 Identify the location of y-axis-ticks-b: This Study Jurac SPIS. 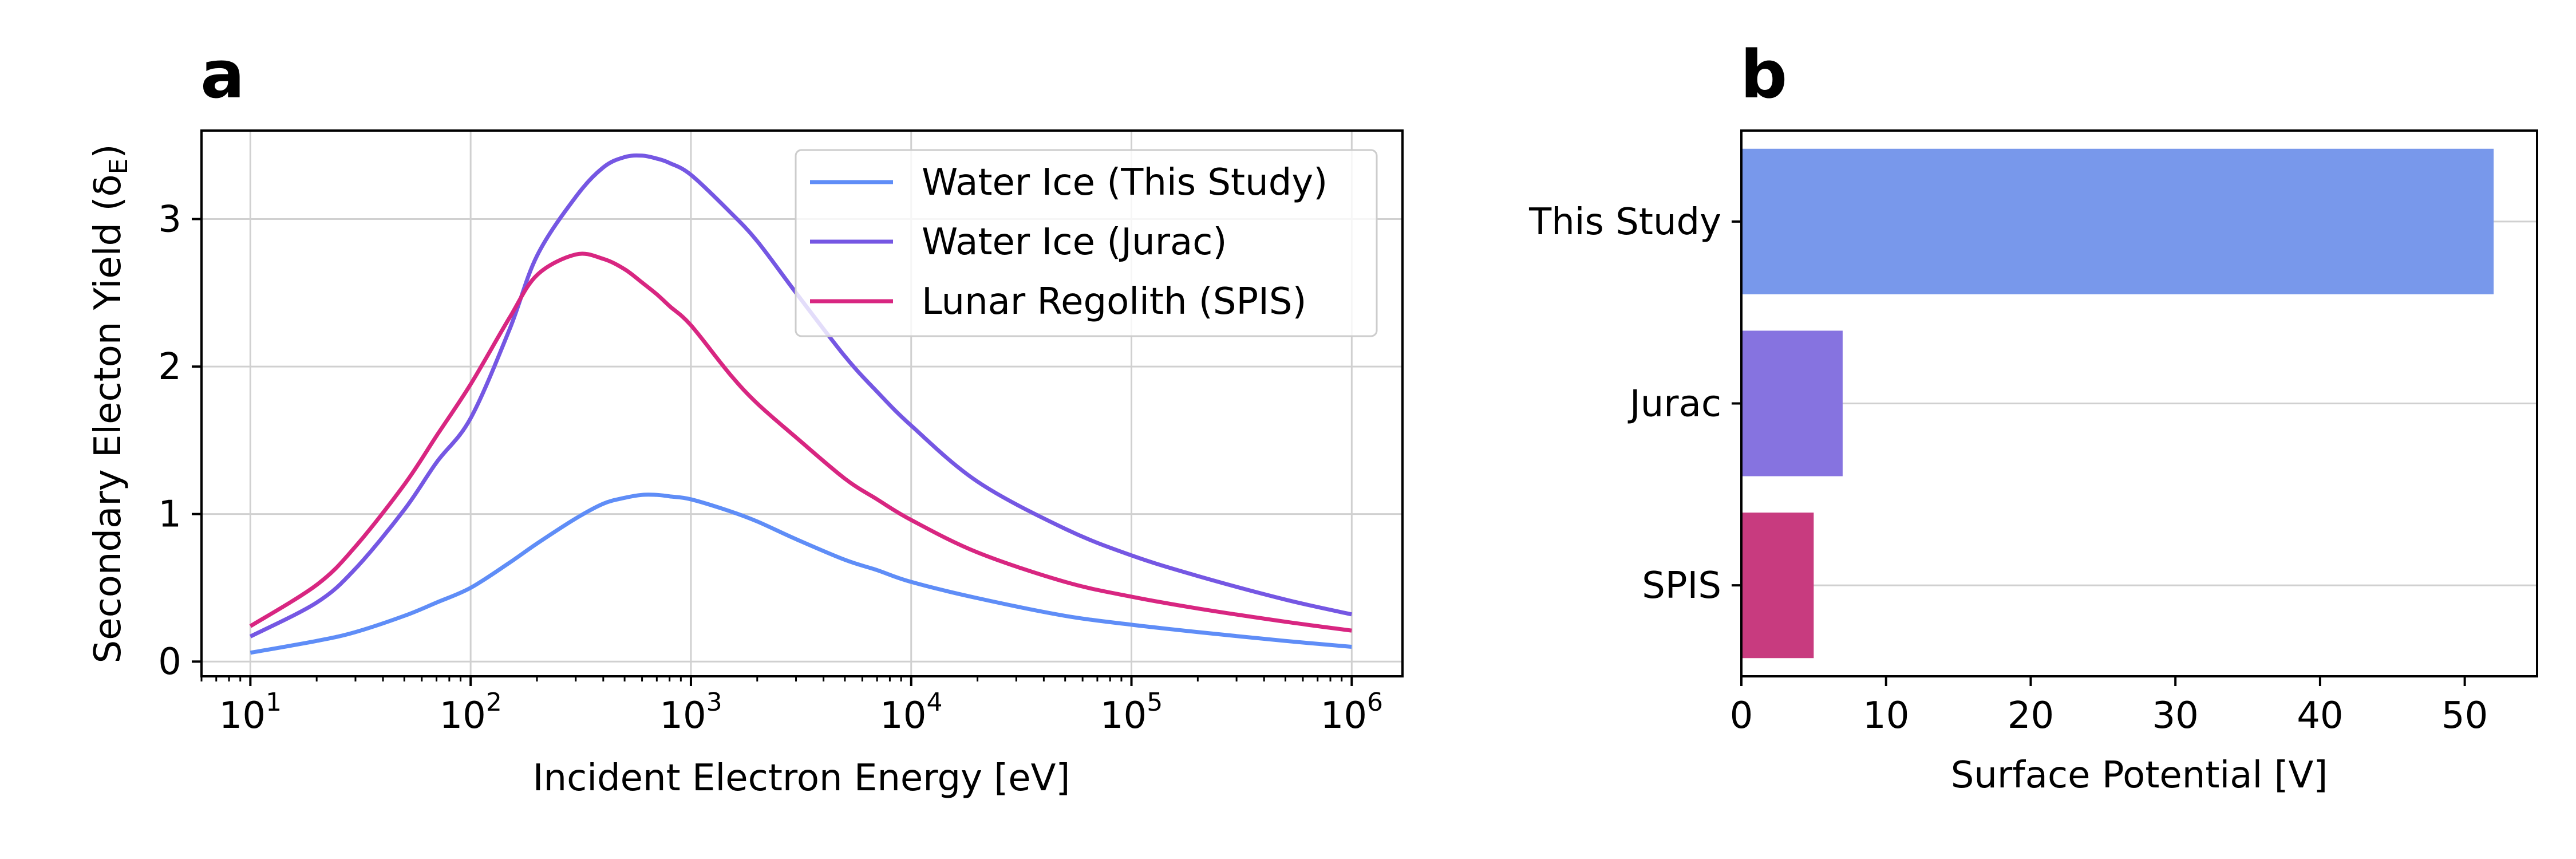
(1634, 404).